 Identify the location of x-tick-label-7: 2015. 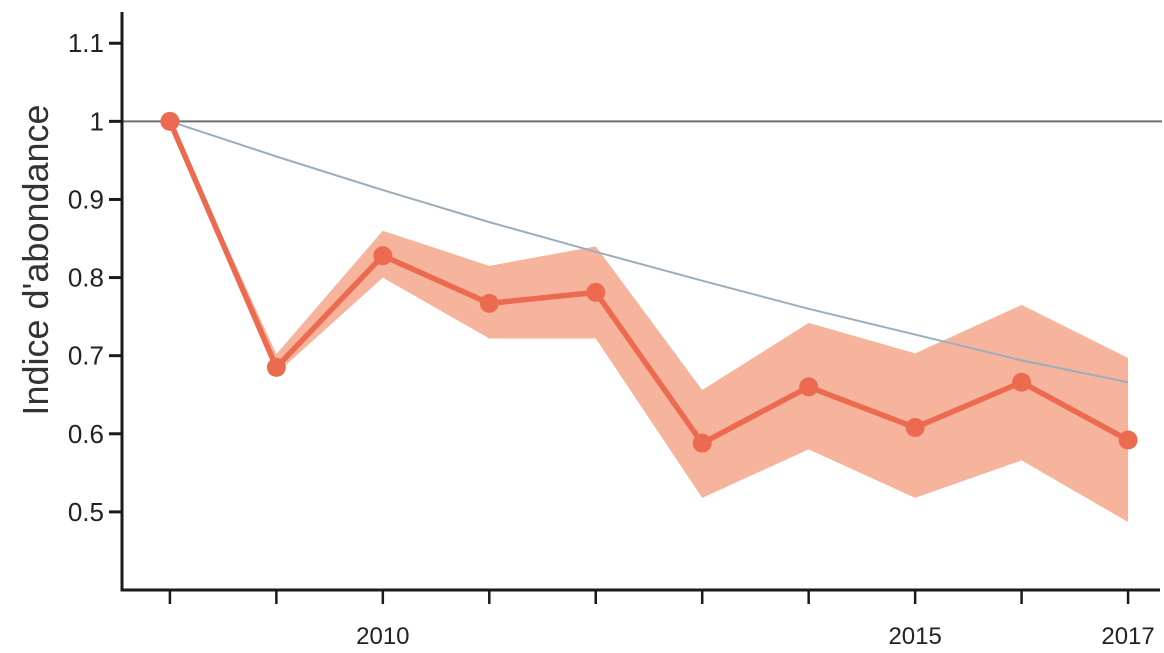
(914, 636).